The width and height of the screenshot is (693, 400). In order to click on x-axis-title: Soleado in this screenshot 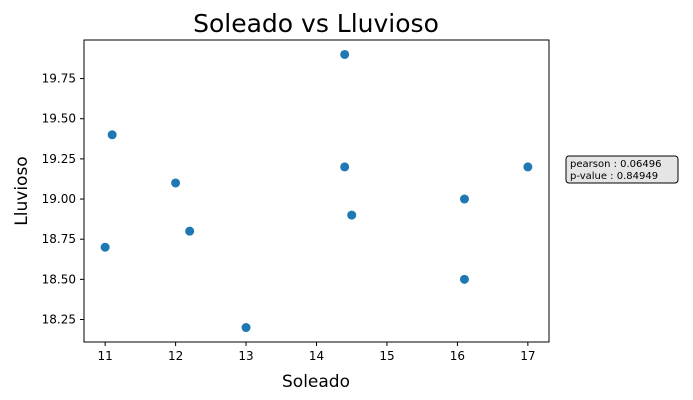, I will do `click(316, 382)`.